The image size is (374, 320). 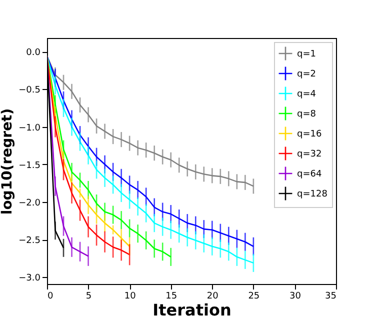 I want to click on x-tick-label: 0, so click(x=51, y=297).